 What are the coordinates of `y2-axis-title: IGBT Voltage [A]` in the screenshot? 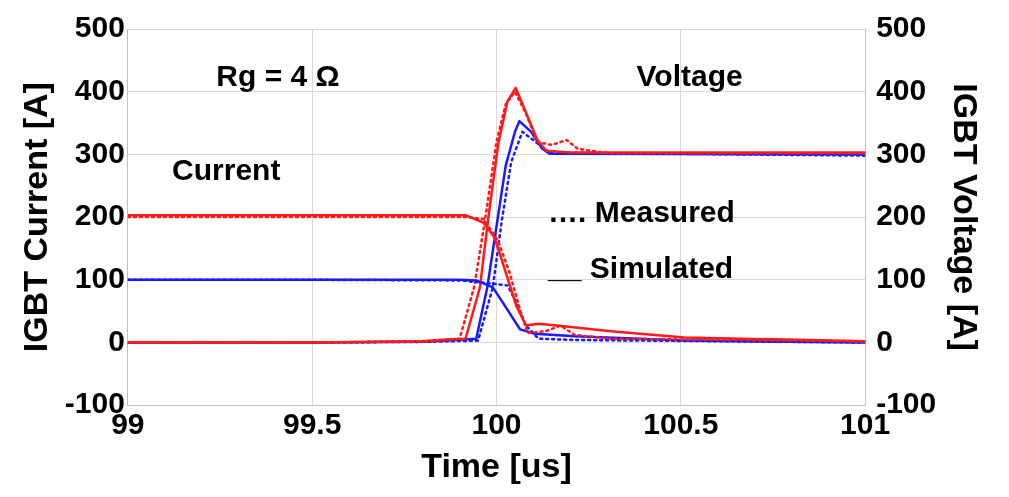 It's located at (966, 217).